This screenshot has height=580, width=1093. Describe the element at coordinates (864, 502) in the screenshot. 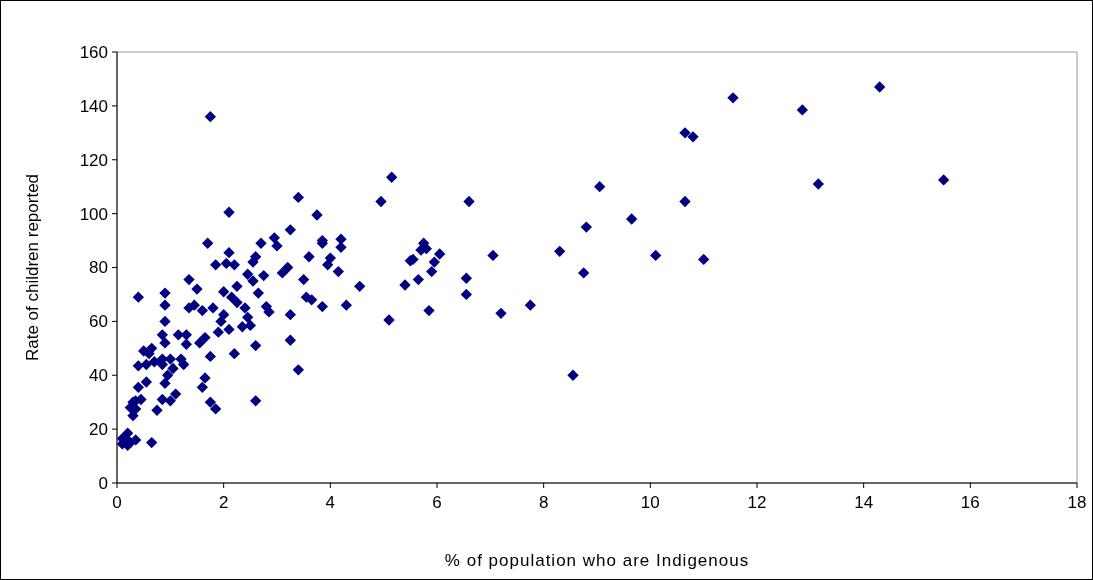

I see `x-tick-label: 14` at that location.